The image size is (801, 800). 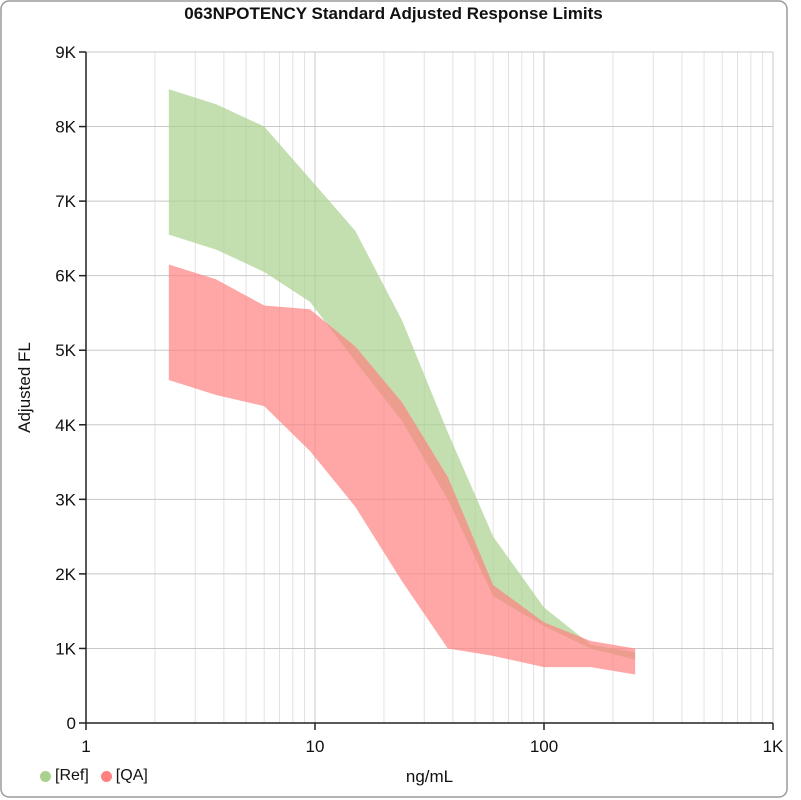 What do you see at coordinates (131, 775) in the screenshot?
I see `legend-label-qa: [QA]` at bounding box center [131, 775].